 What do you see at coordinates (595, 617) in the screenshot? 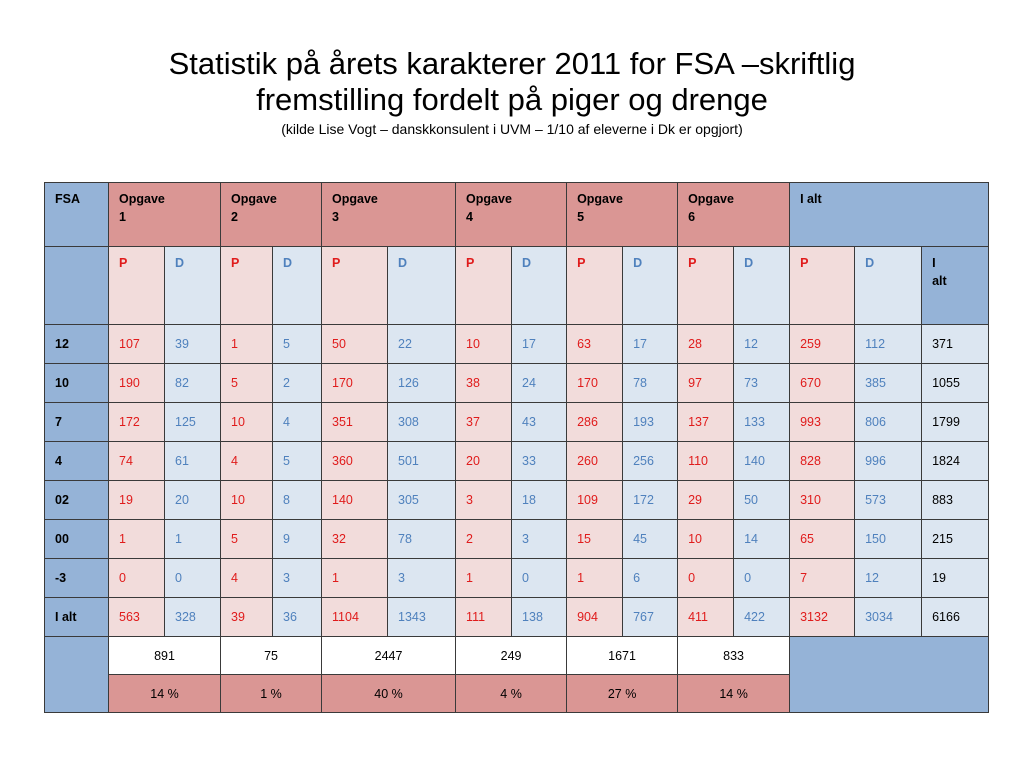
I see `p-value-cell: 904` at bounding box center [595, 617].